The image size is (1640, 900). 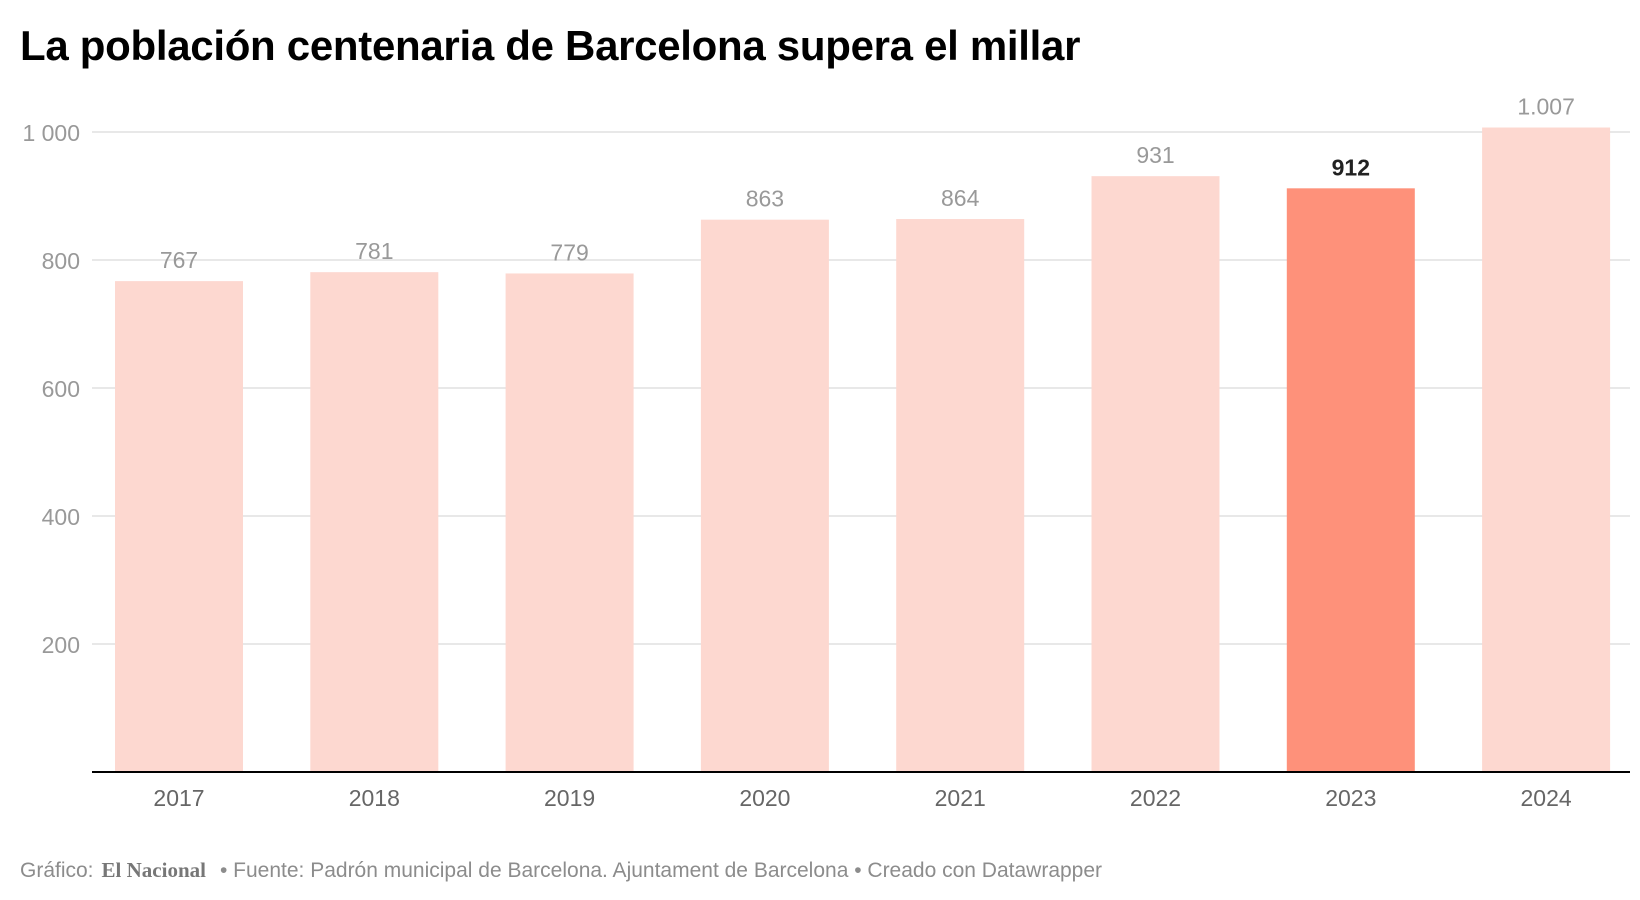 What do you see at coordinates (153, 870) in the screenshot?
I see `brand-logo: El Nacional` at bounding box center [153, 870].